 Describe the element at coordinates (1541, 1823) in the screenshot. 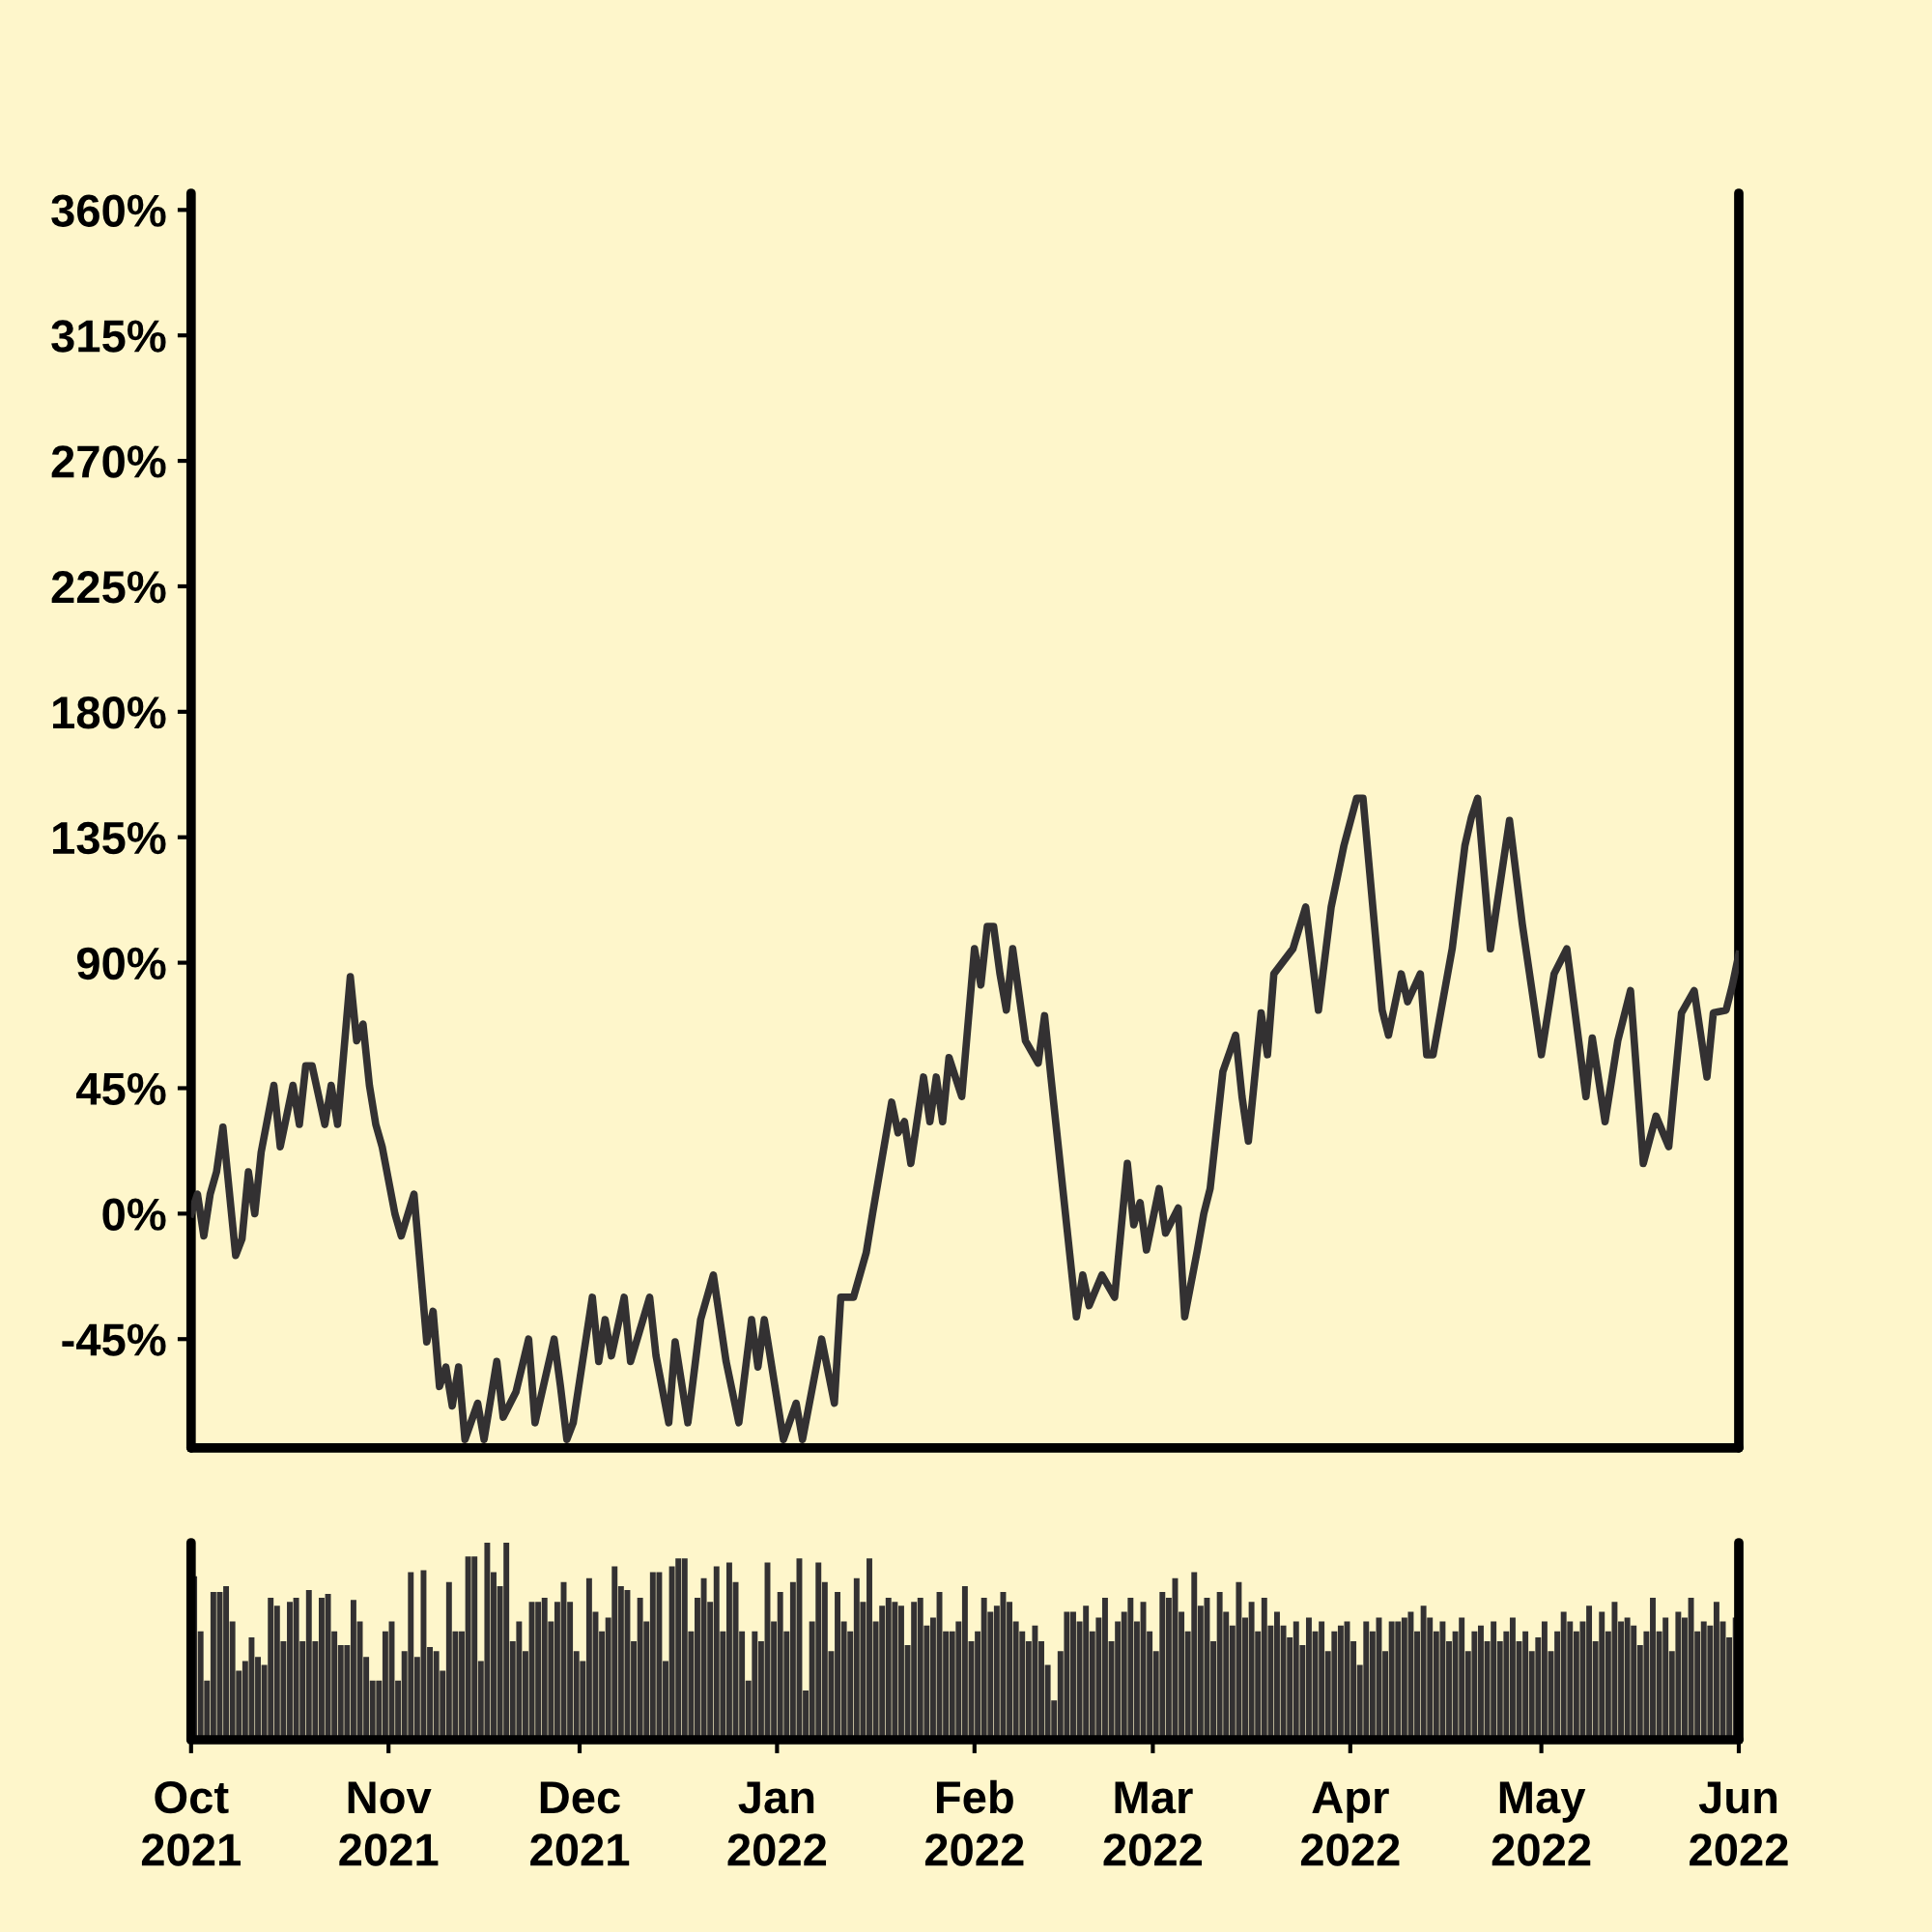

I see `x-tick-label: May 2022` at that location.